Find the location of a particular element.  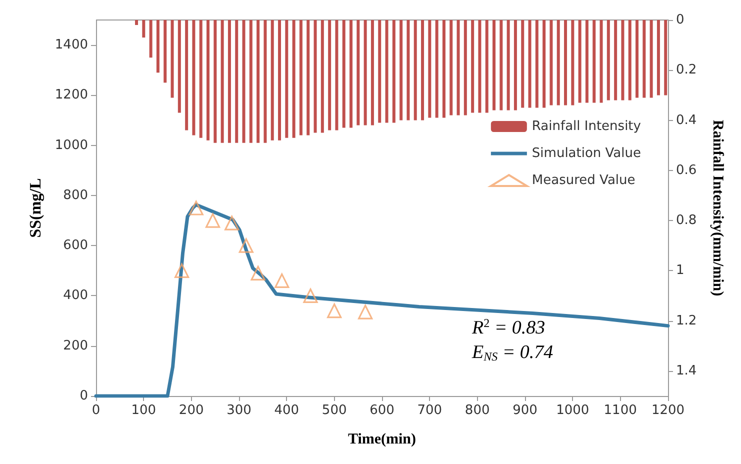

y-tick-label: 800 is located at coordinates (75, 195).